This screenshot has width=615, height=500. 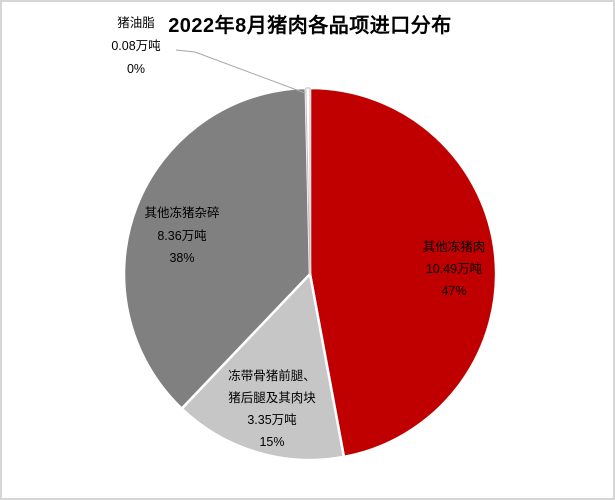 What do you see at coordinates (454, 247) in the screenshot?
I see `slice-label-name: 其他冻猪肉` at bounding box center [454, 247].